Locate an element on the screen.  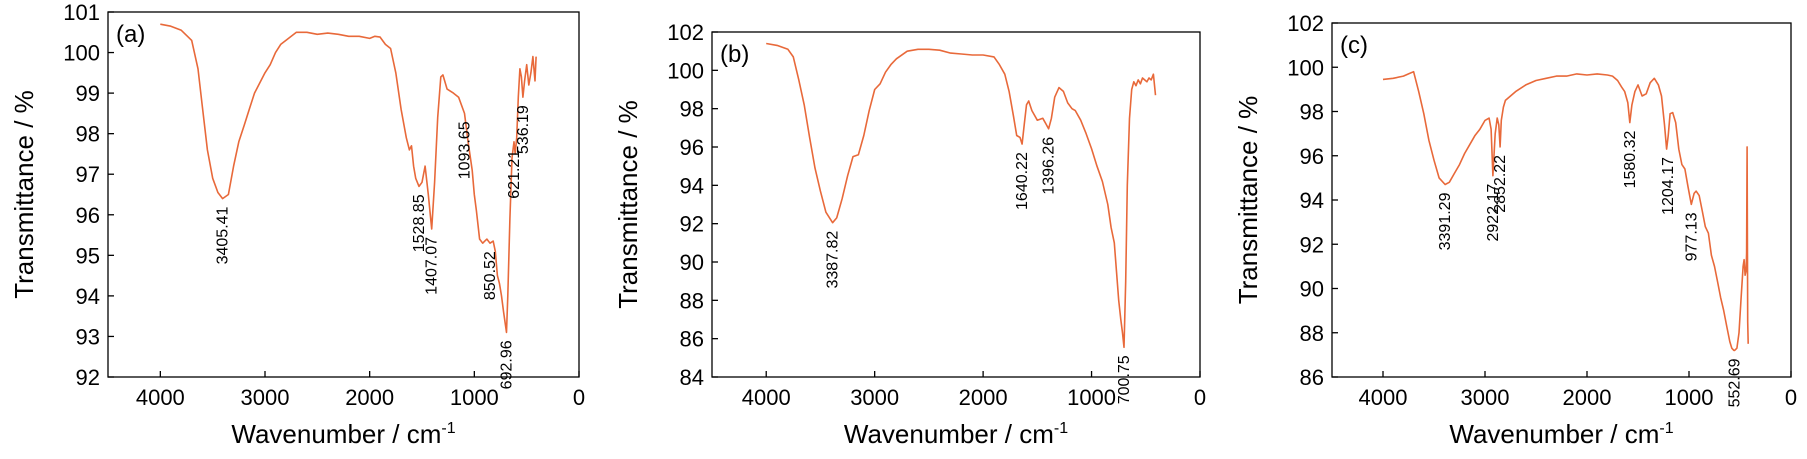
peak-label: 552.69 is located at coordinates (1735, 382).